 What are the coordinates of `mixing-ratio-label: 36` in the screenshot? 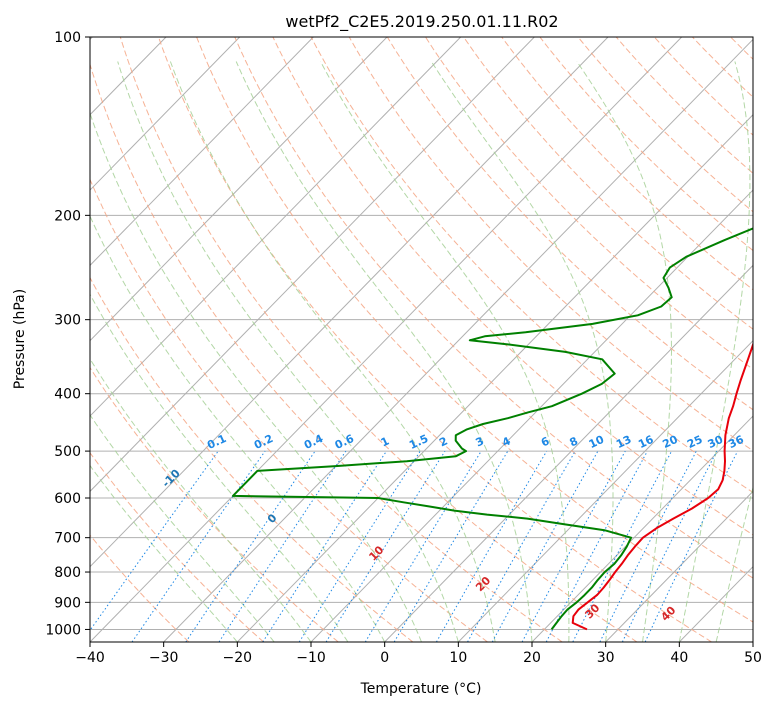 It's located at (736, 442).